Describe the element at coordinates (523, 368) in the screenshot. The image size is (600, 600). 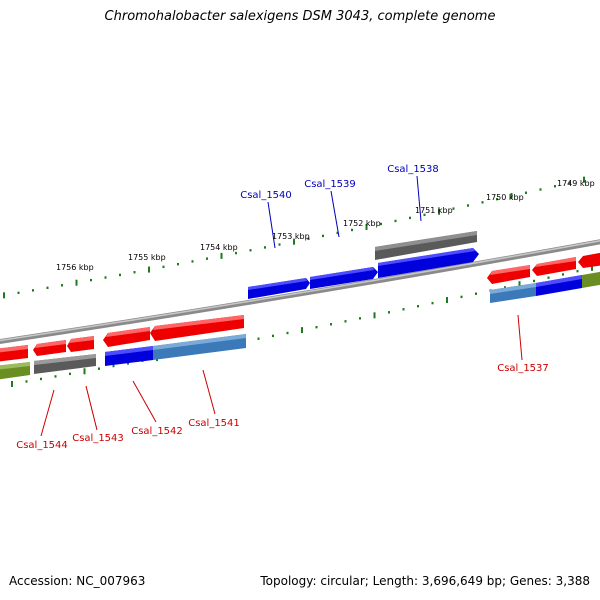
I see `gene-label: Csal_1537` at that location.